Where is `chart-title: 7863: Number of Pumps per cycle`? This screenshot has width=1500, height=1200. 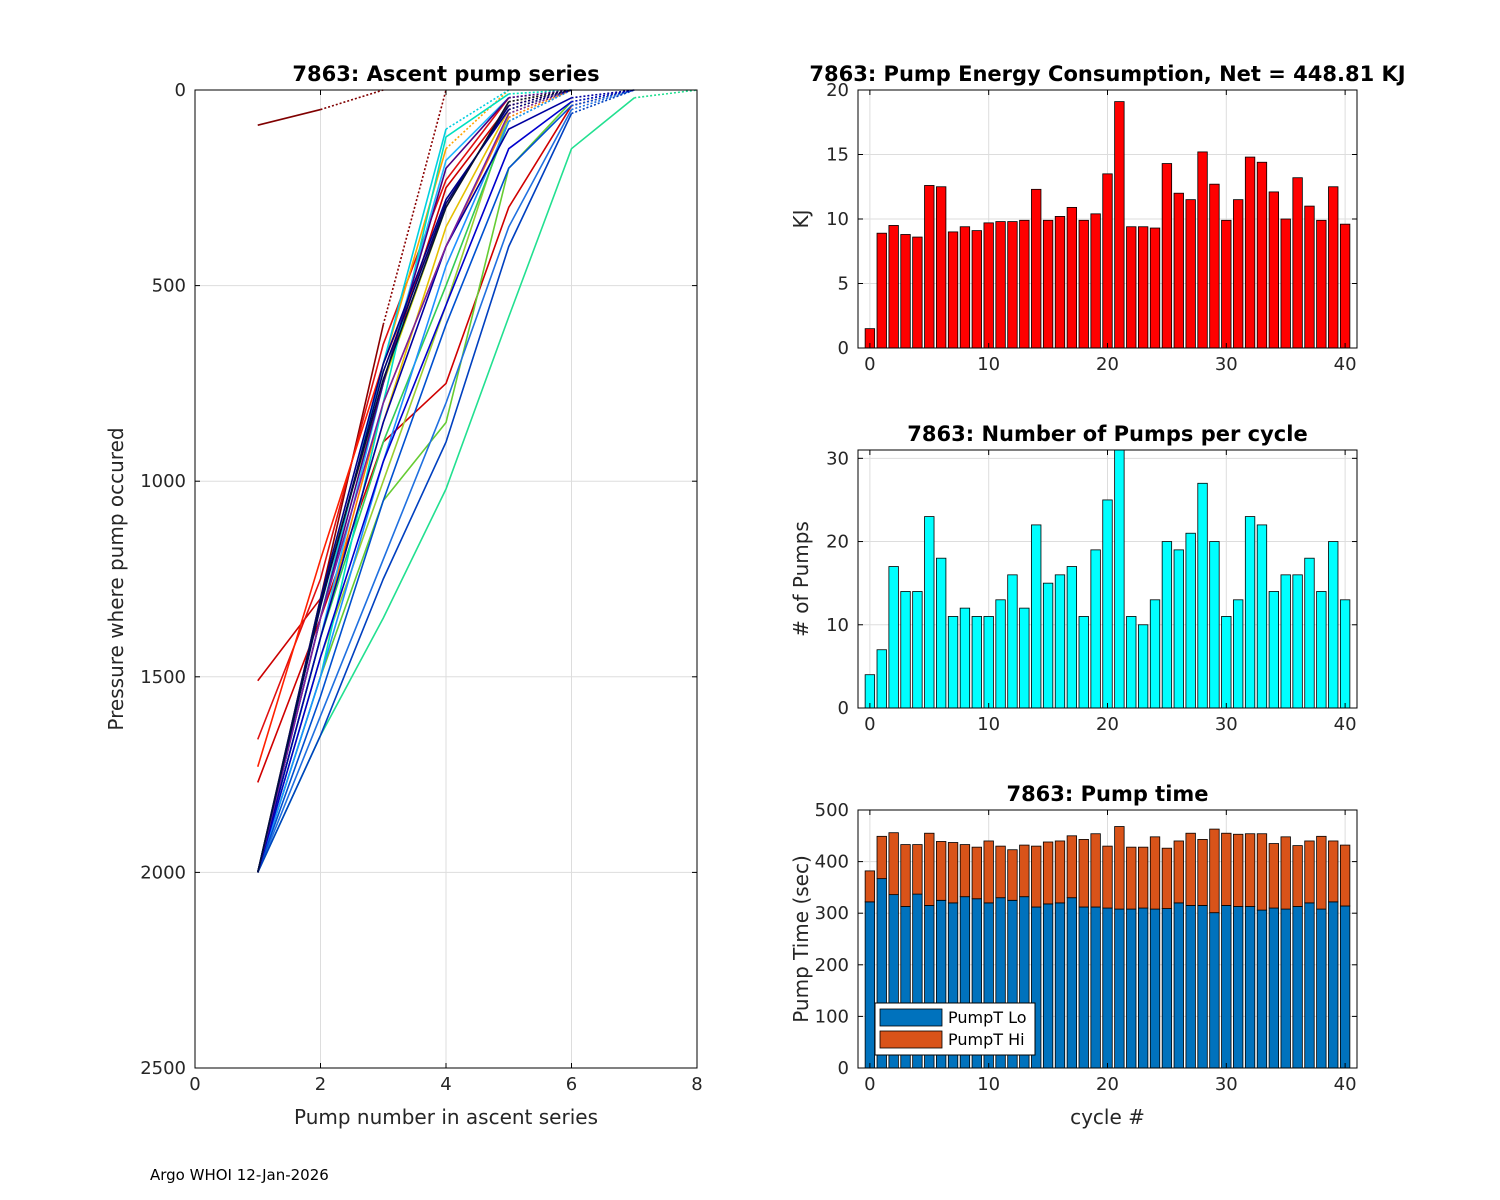
chart-title: 7863: Number of Pumps per cycle is located at coordinates (1107, 434).